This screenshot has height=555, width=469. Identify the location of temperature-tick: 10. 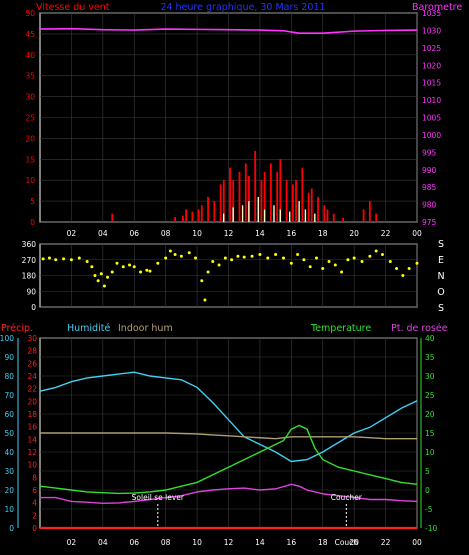
(430, 452).